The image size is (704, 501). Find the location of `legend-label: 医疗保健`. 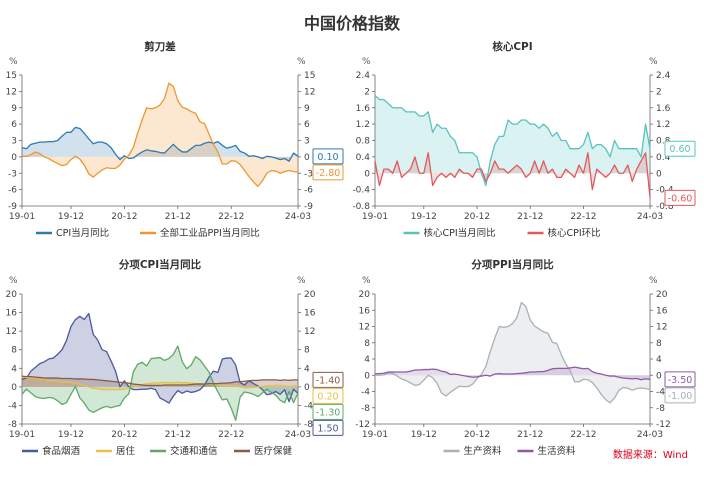

legend-label: 医疗保健 is located at coordinates (273, 451).